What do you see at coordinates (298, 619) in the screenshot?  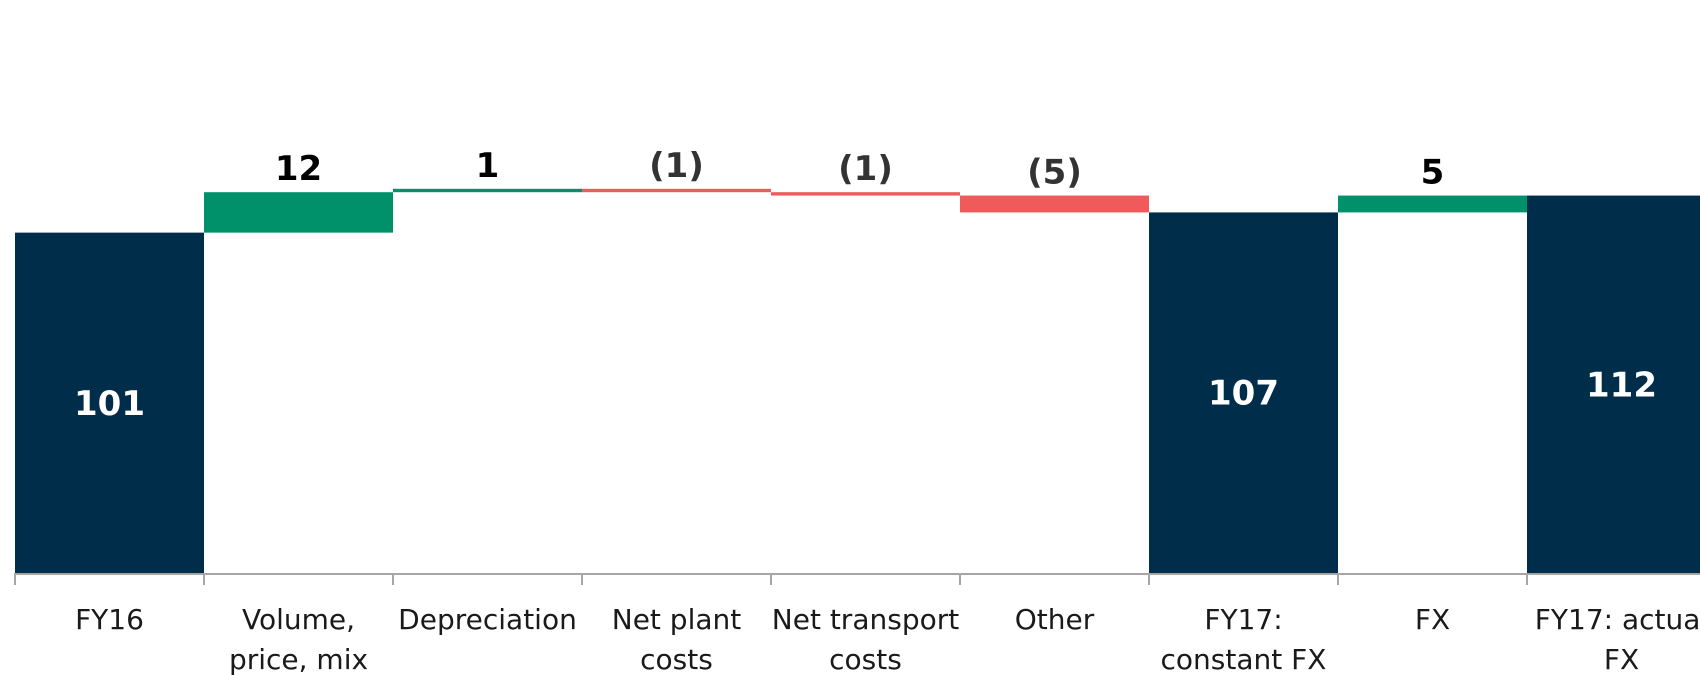 I see `category-label-1-0: Volume,` at bounding box center [298, 619].